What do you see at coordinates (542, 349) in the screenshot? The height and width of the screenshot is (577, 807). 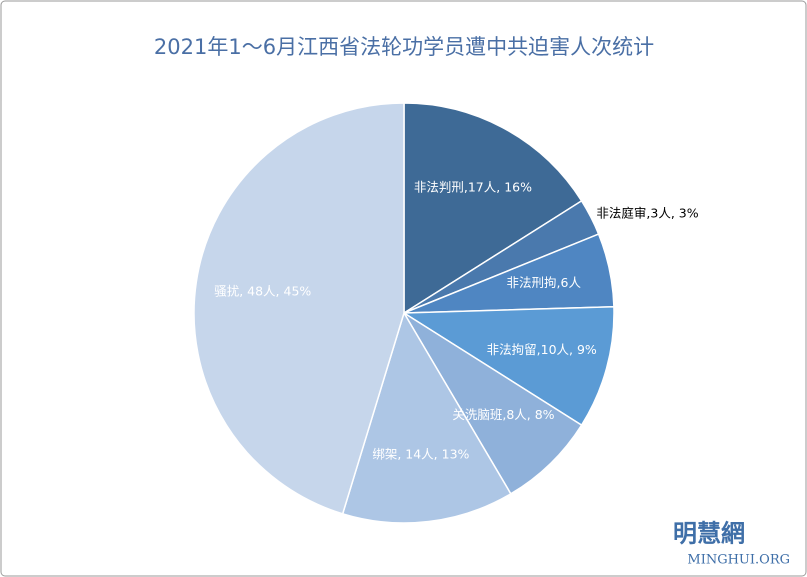 I see `data-label: 非法拘留,10人, 9%` at bounding box center [542, 349].